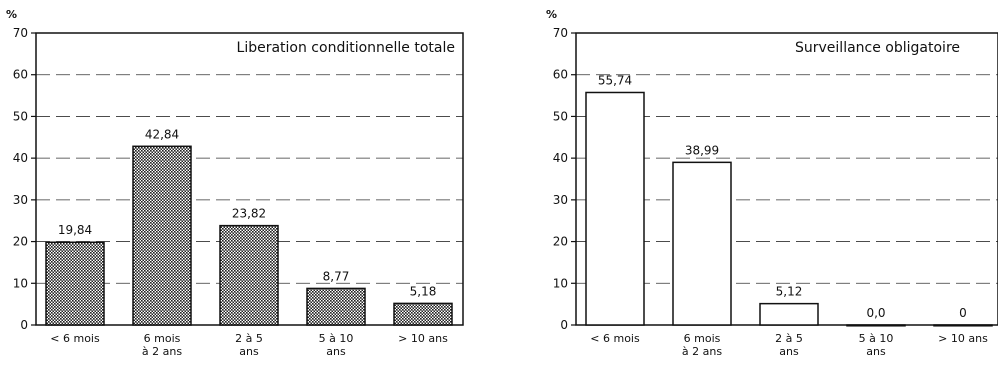 Image resolution: width=998 pixels, height=369 pixels. What do you see at coordinates (346, 48) in the screenshot?
I see `chart-title: Liberation conditionnelle totale` at bounding box center [346, 48].